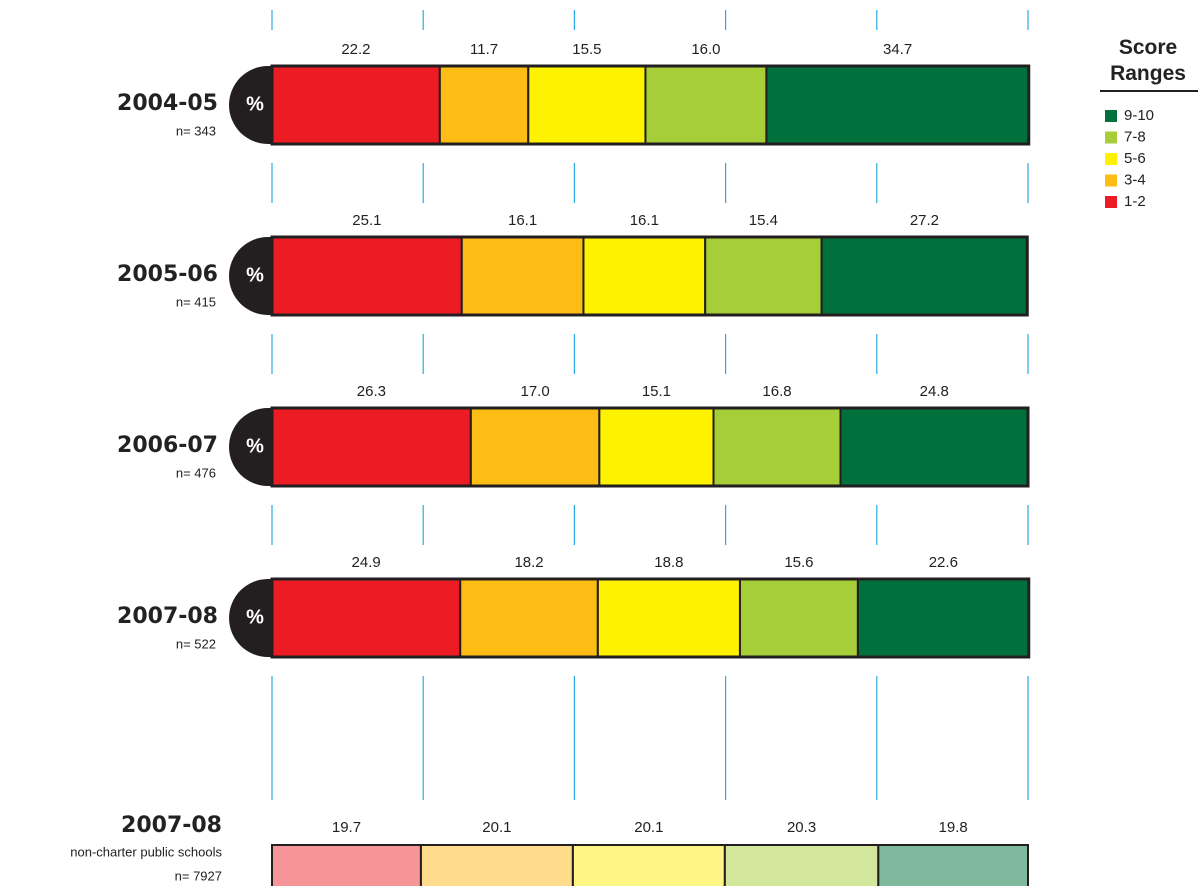 The width and height of the screenshot is (1198, 886). I want to click on value-label: 15.1, so click(656, 391).